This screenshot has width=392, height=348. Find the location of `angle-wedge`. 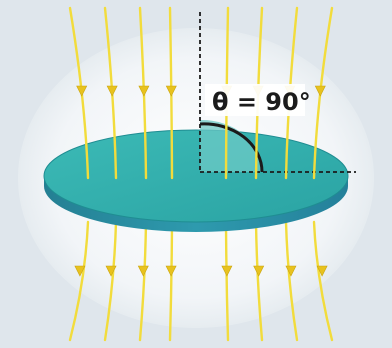

angle-wedge is located at coordinates (231, 145).